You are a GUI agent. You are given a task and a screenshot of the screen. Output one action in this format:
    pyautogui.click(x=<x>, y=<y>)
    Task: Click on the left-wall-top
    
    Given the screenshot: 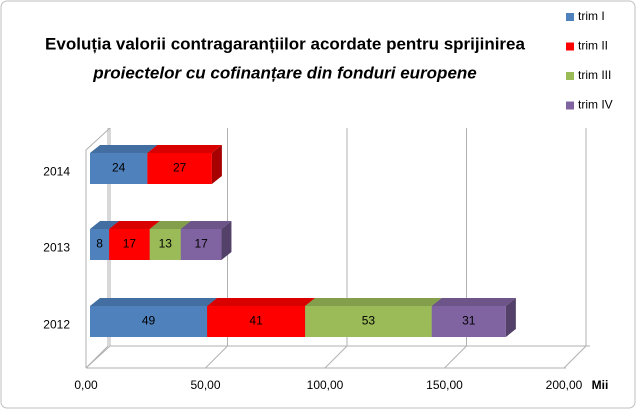 What is the action you would take?
    pyautogui.click(x=98, y=139)
    